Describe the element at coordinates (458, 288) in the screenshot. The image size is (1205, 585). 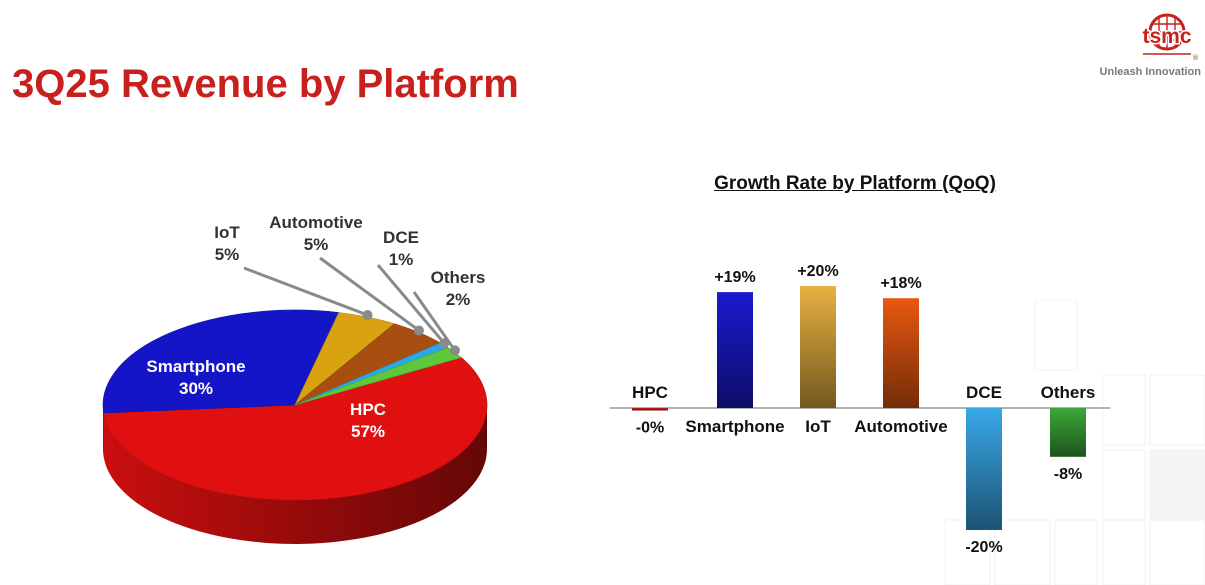
I see `pie-label-others: Others 2%` at that location.